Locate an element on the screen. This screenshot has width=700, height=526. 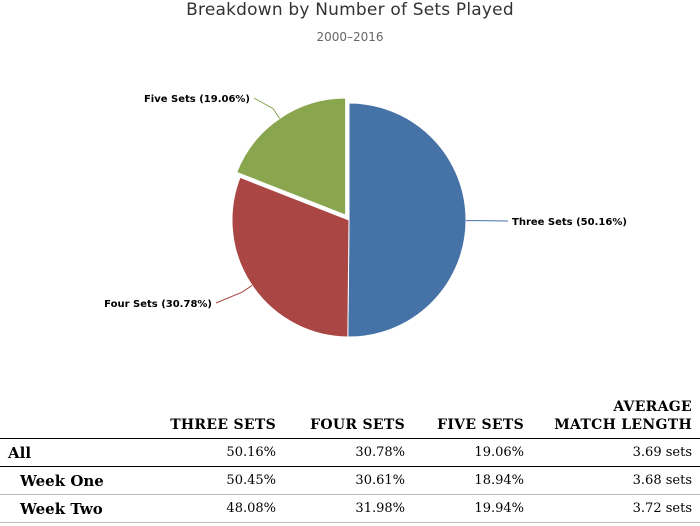
cell-four-sets: 30.61% is located at coordinates (348, 480).